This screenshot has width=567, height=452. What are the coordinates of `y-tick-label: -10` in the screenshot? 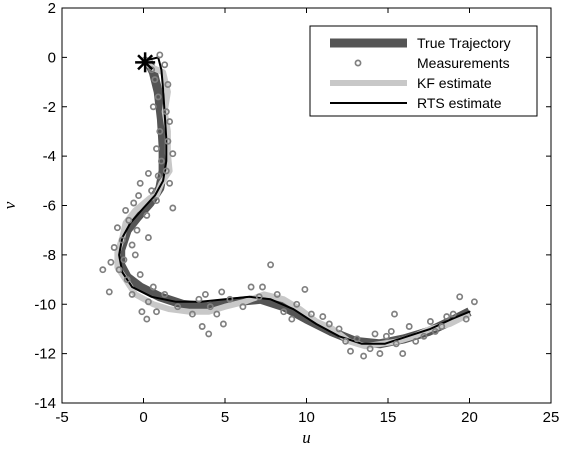 It's located at (45, 304).